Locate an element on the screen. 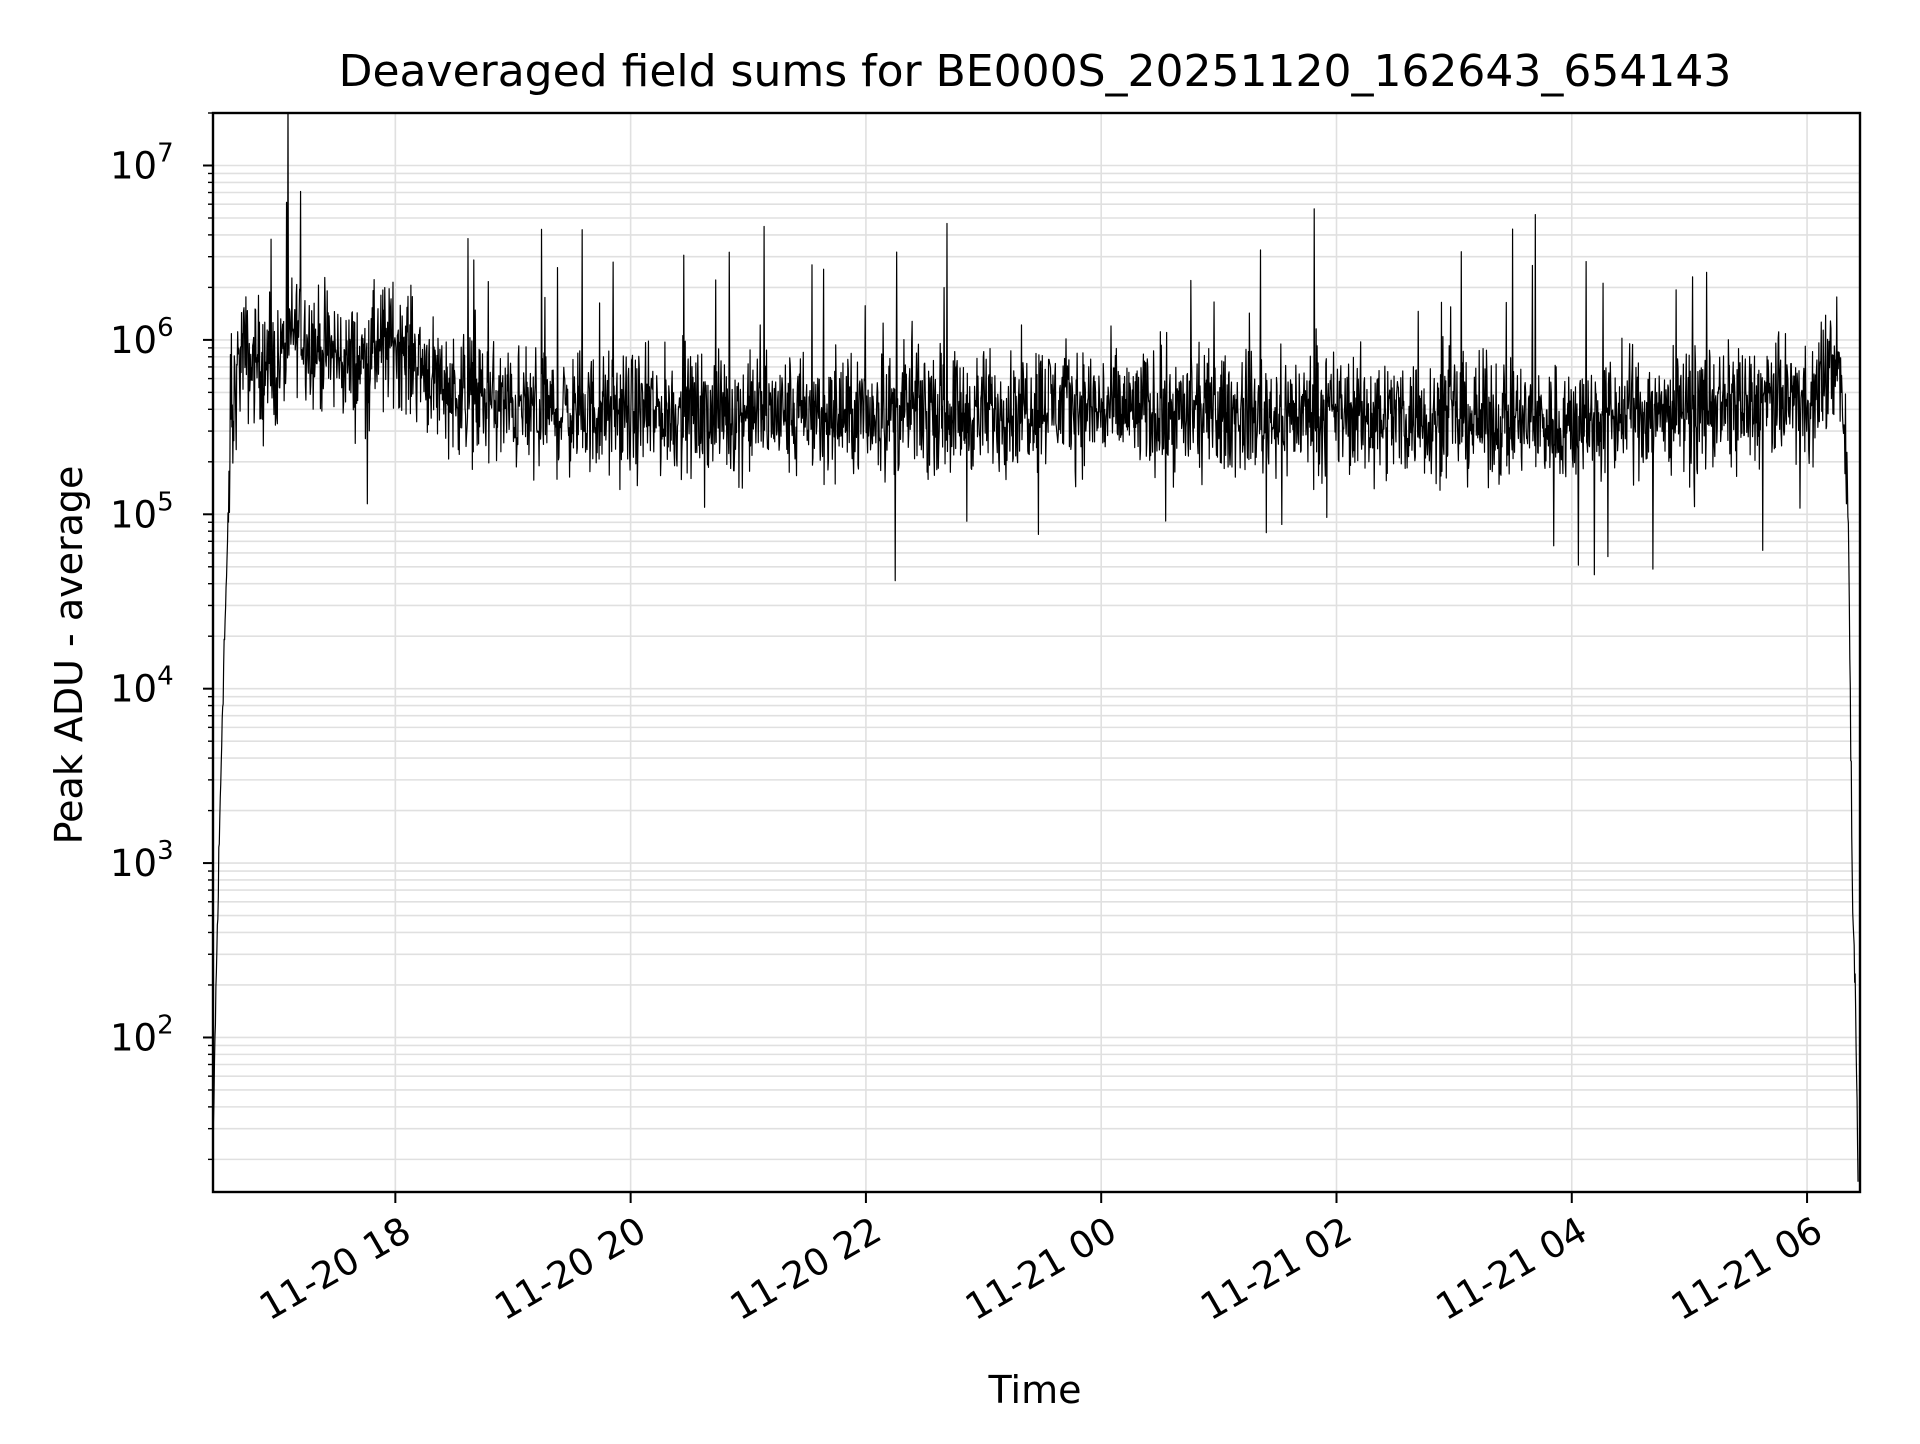  y-tick-label: 10⁶ is located at coordinates (142, 337).